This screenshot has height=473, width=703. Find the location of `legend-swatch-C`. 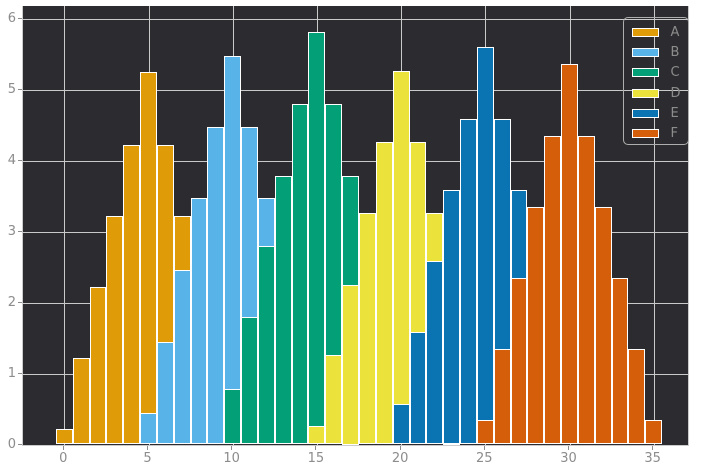

legend-swatch-C is located at coordinates (645, 73).